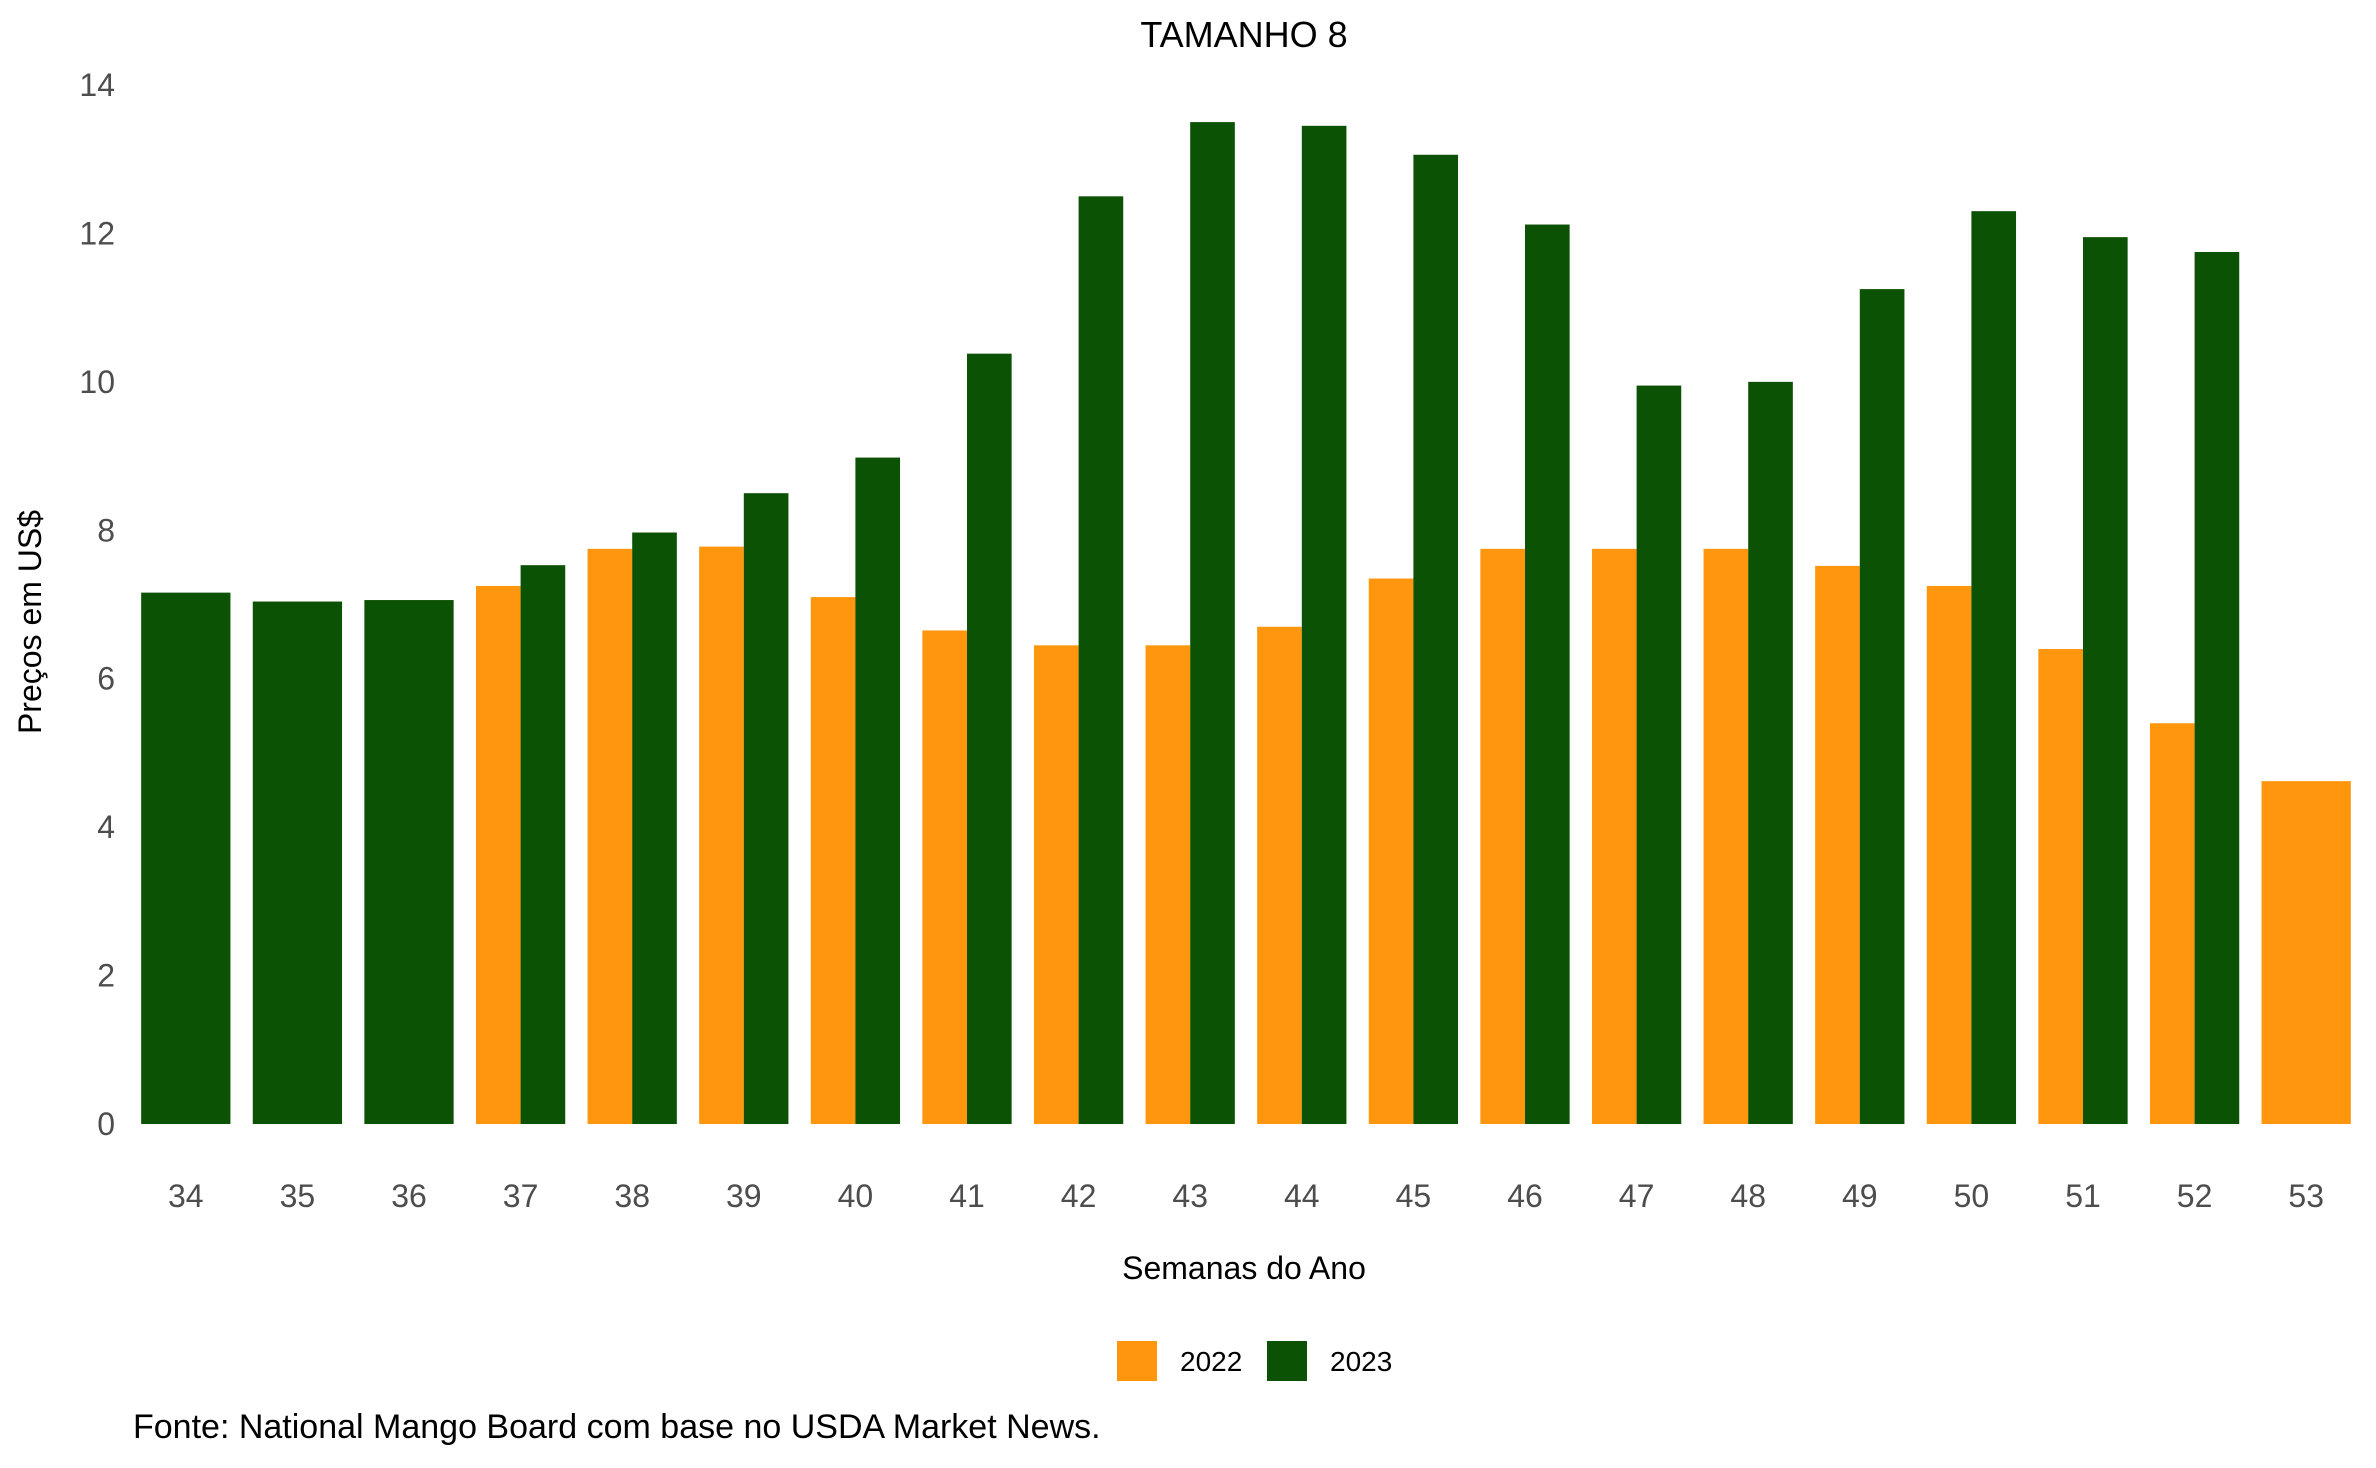  What do you see at coordinates (521, 1196) in the screenshot?
I see `x-tick-label: 37` at bounding box center [521, 1196].